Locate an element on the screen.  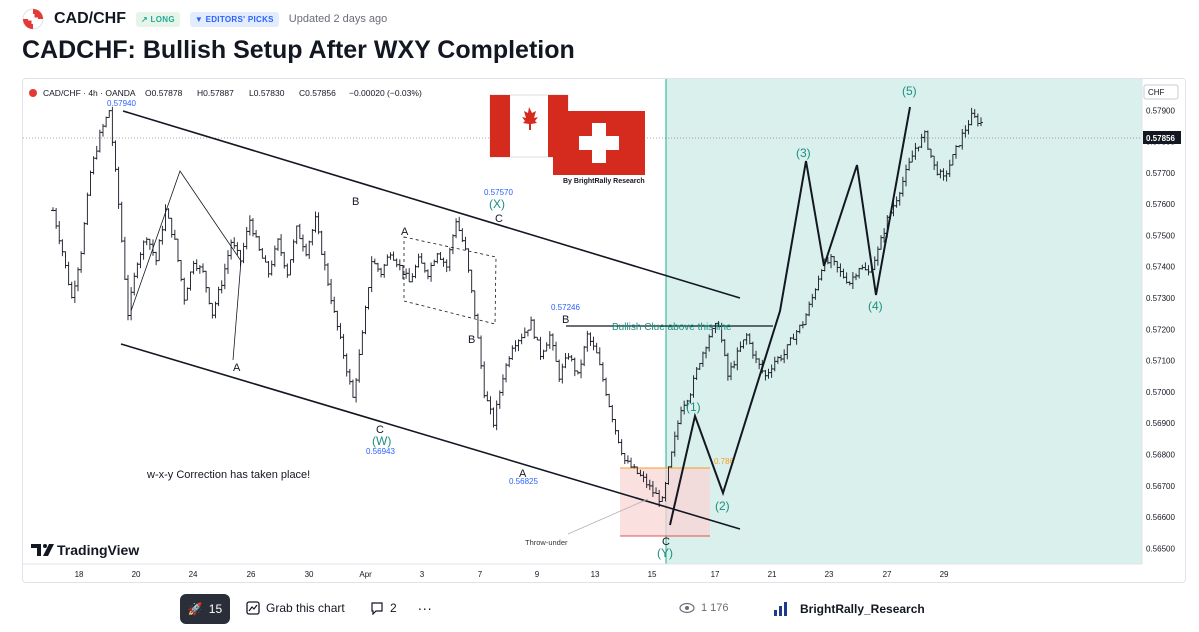
rocket-icon: 🚀 is located at coordinates (195, 609).